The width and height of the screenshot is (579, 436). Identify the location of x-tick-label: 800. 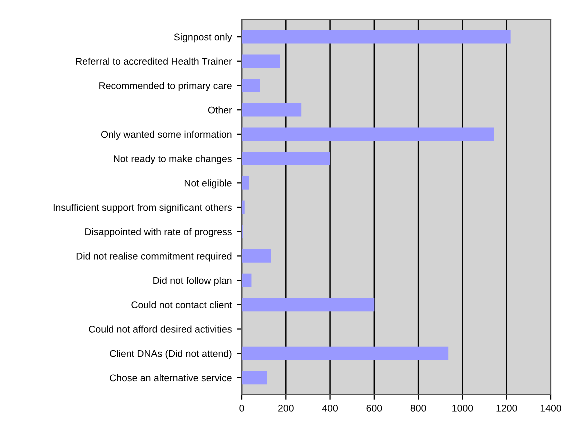
(418, 408).